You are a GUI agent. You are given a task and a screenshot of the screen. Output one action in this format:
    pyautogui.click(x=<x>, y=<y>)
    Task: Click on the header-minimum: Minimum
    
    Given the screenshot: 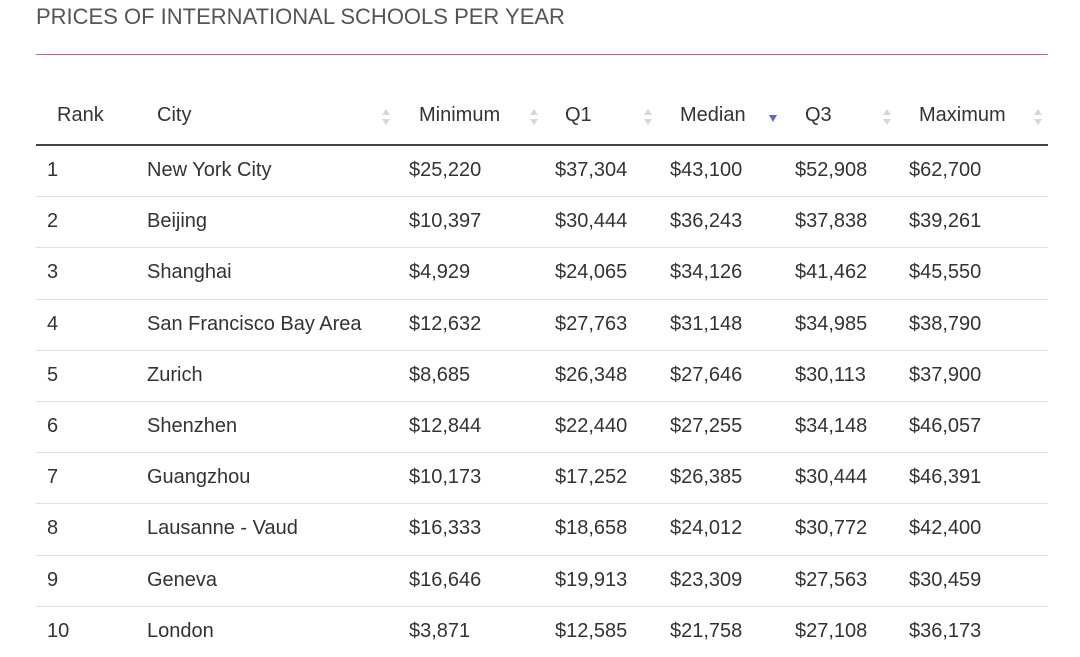 What is the action you would take?
    pyautogui.click(x=460, y=115)
    